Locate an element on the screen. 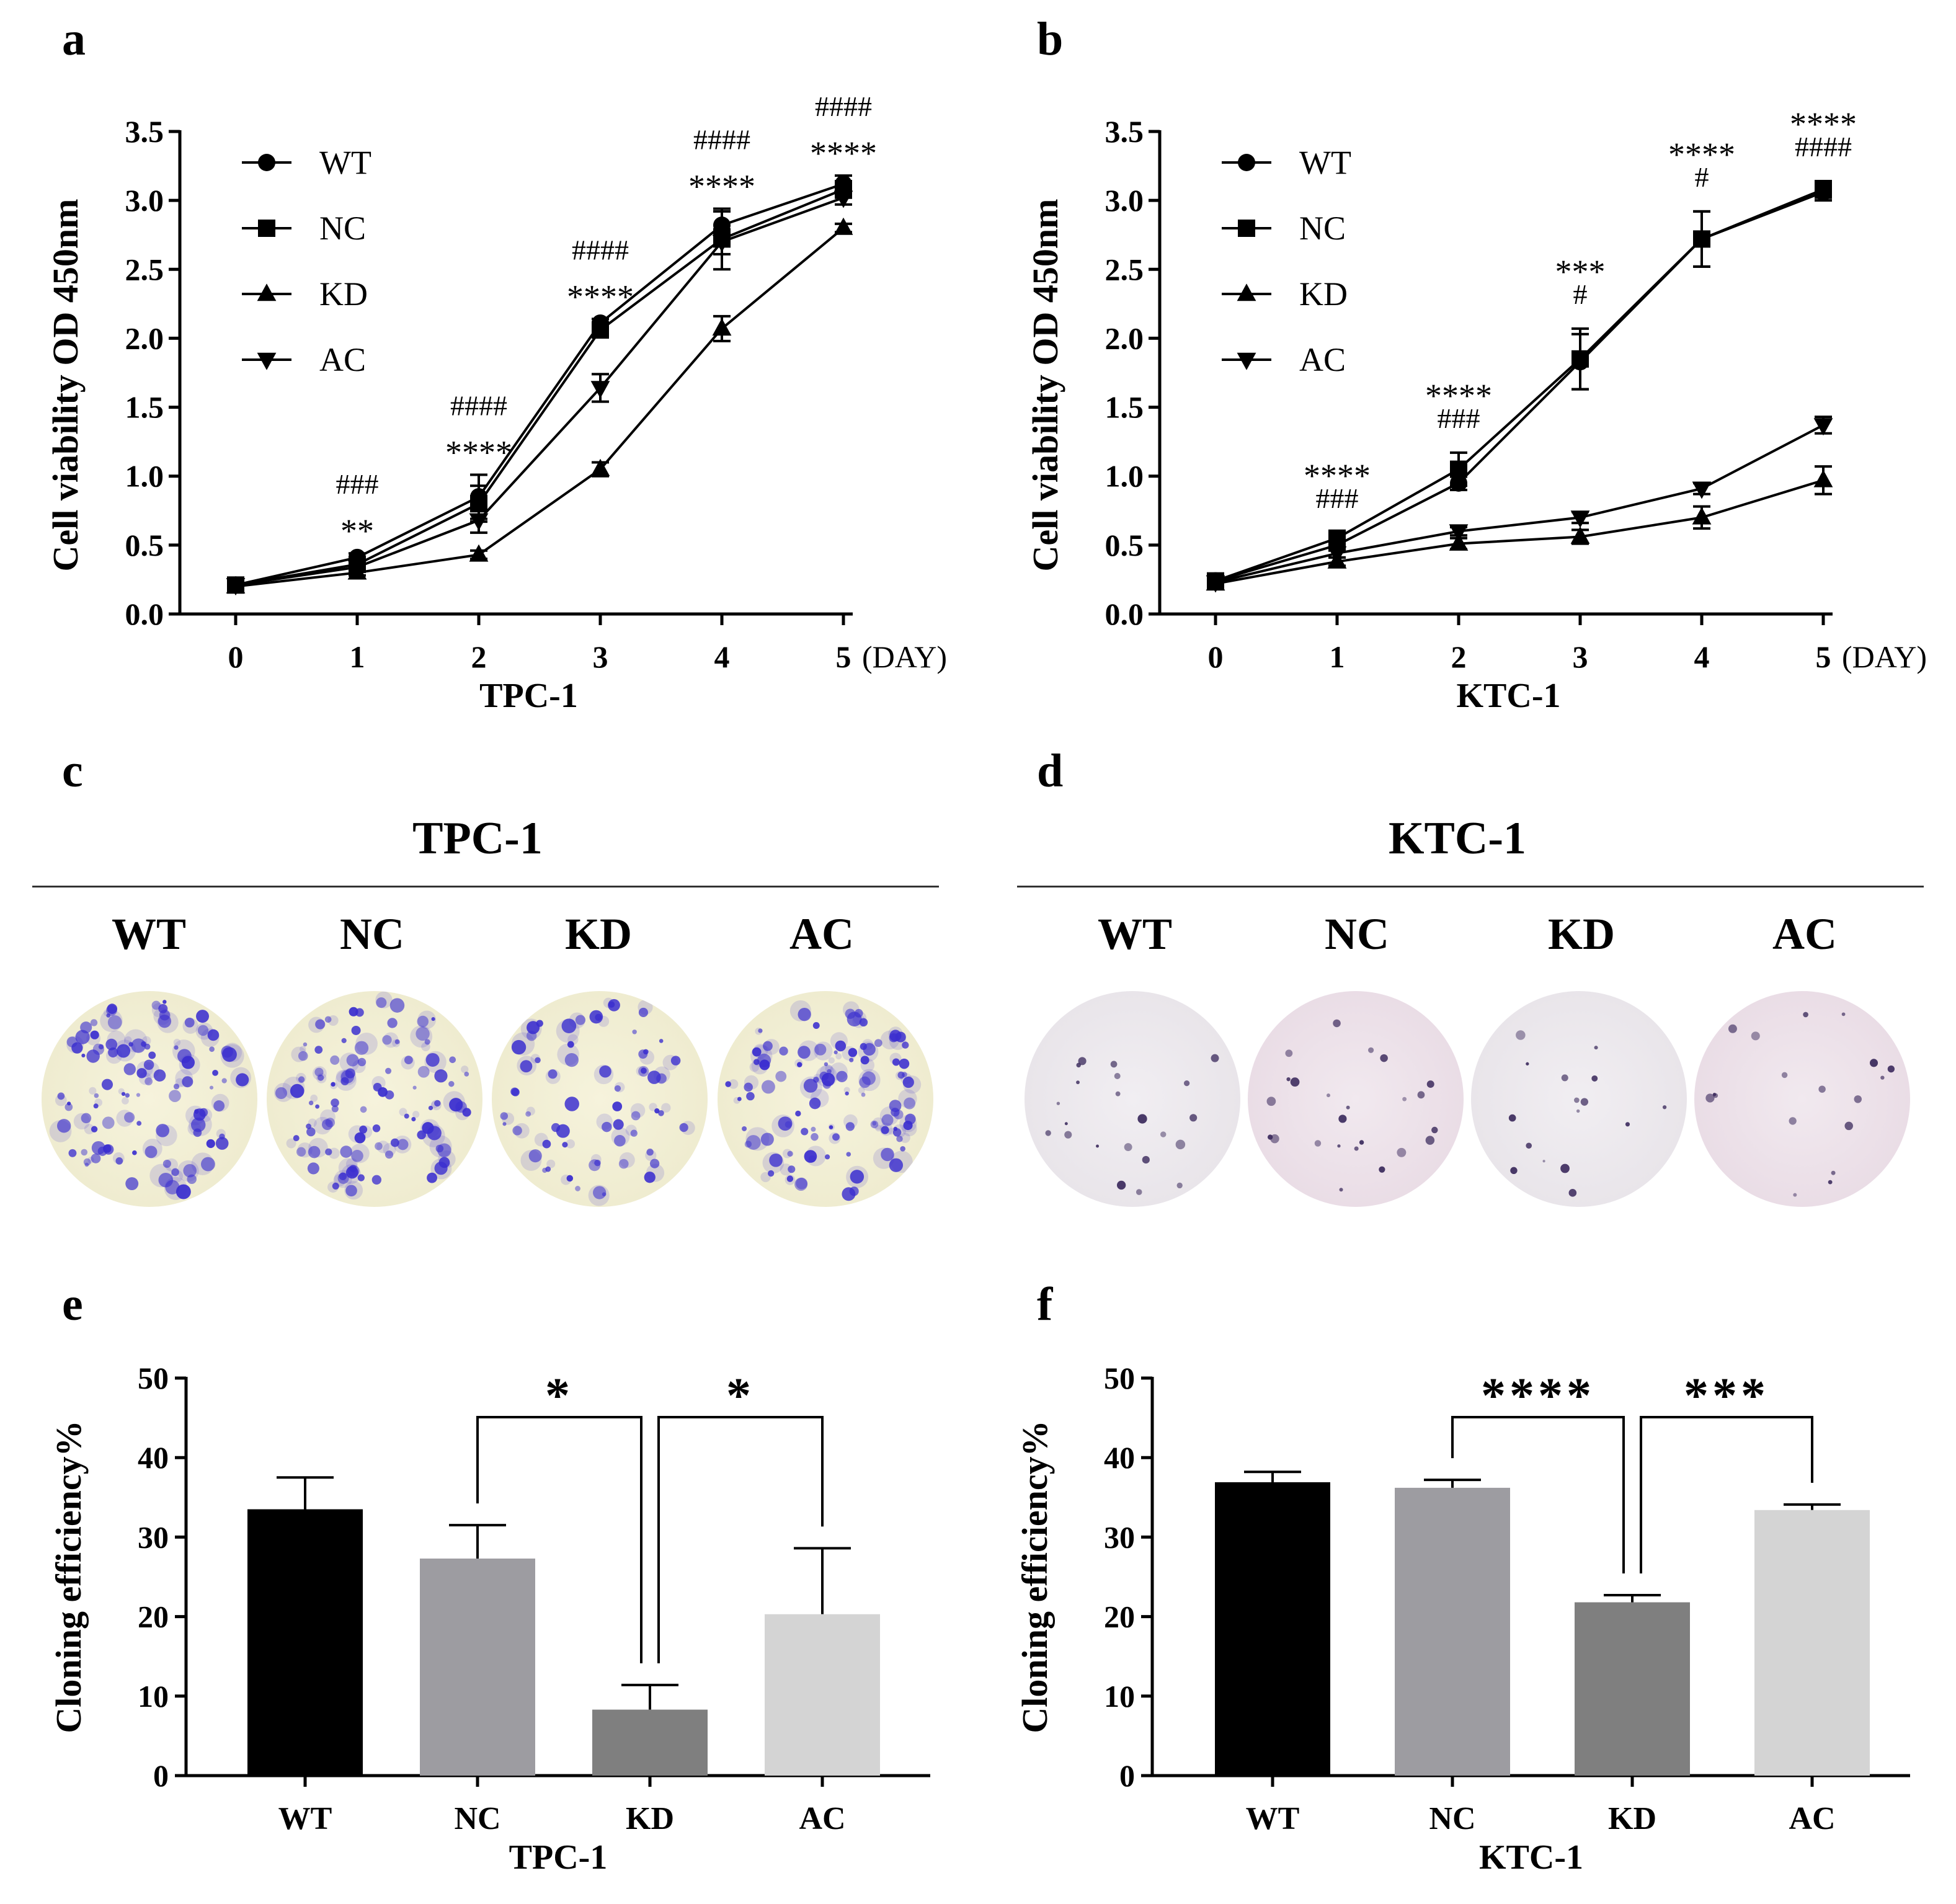 The height and width of the screenshot is (1904, 1956). colony-plate-ktc1-kd is located at coordinates (1579, 1099).